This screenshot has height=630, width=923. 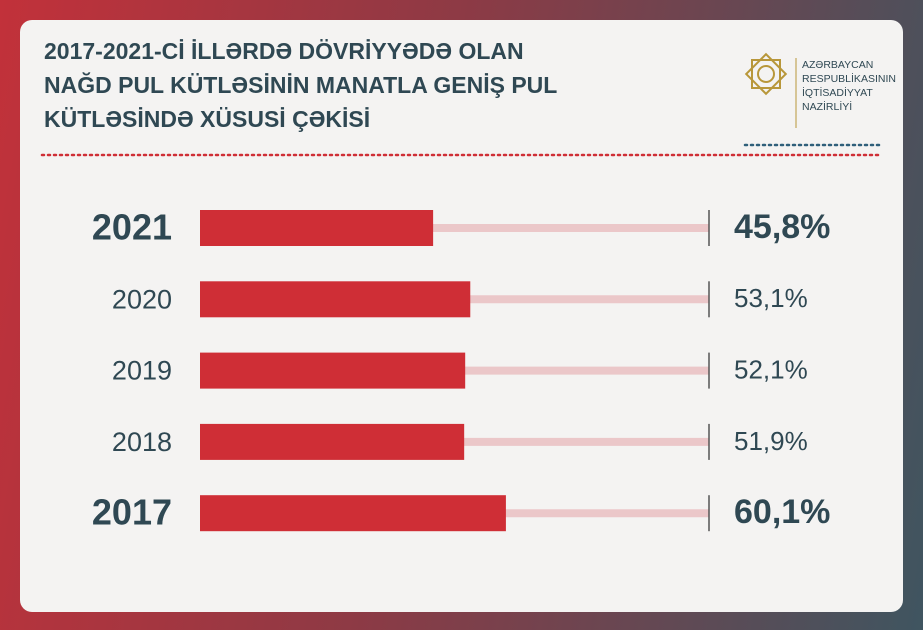 What do you see at coordinates (207, 119) in the screenshot?
I see `chart-title: KÜTLƏSİNDƏ XÜSUSİ ÇƏKİSİ` at bounding box center [207, 119].